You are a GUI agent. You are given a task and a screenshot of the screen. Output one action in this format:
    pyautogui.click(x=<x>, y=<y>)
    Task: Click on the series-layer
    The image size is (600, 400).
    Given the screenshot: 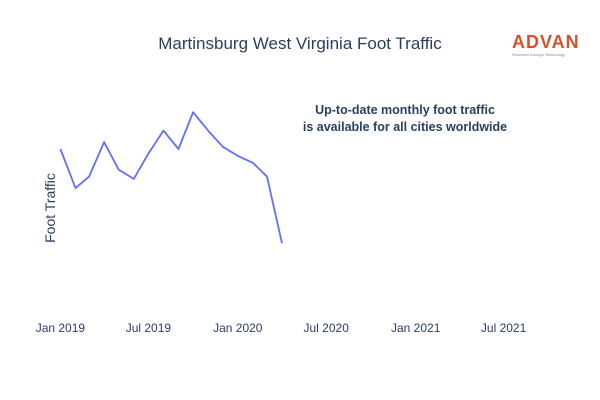 What is the action you would take?
    pyautogui.click(x=171, y=177)
    